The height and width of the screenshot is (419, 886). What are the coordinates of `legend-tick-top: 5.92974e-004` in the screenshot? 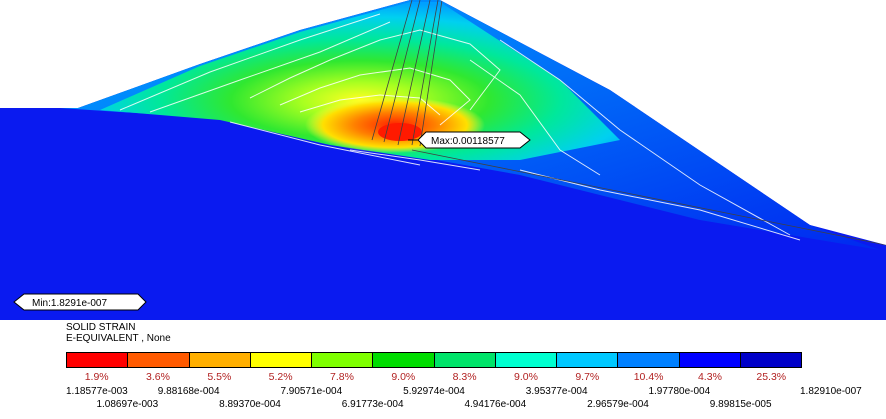 It's located at (434, 391).